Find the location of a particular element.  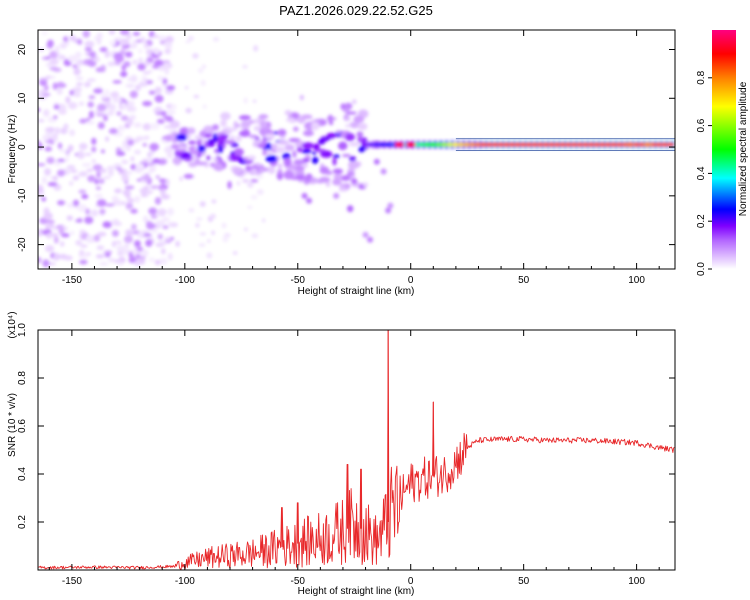

figure-title: PAZ1.2026.029.22.52.G25 is located at coordinates (356, 10).